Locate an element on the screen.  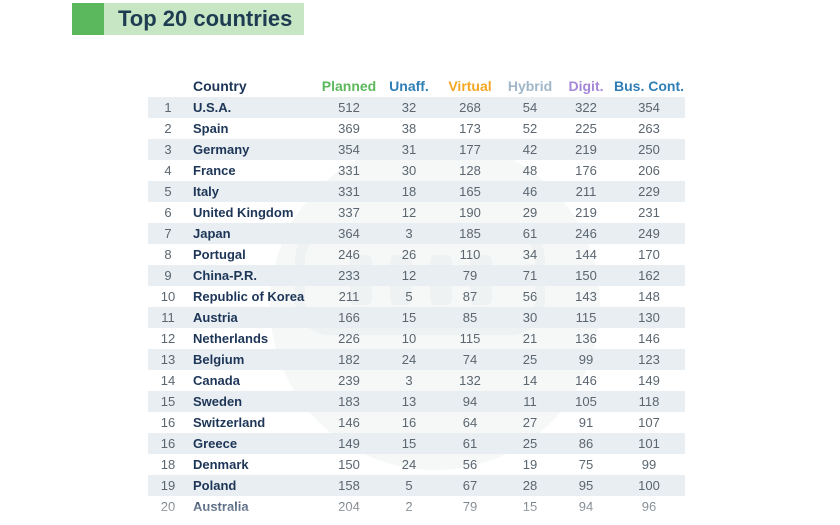
hybrid-cell: 25 is located at coordinates (530, 359).